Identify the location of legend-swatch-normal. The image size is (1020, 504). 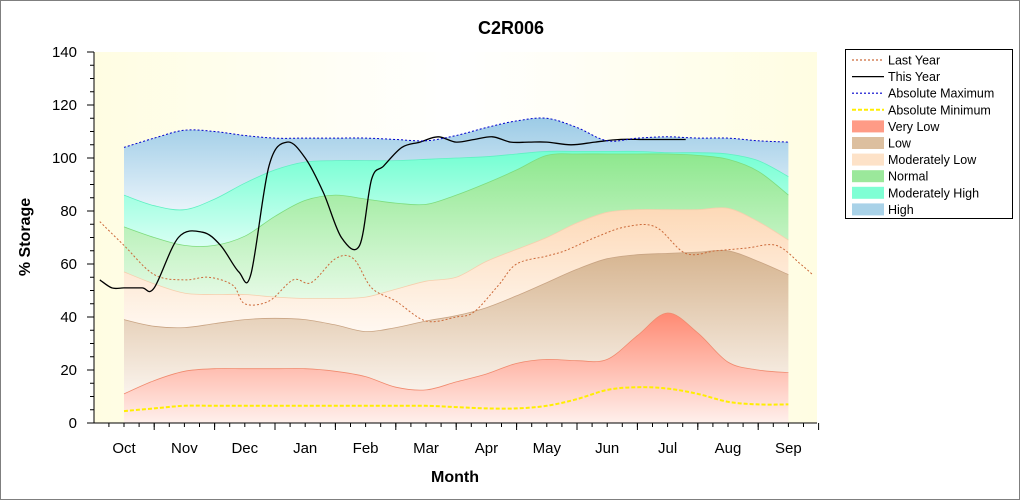
(868, 176).